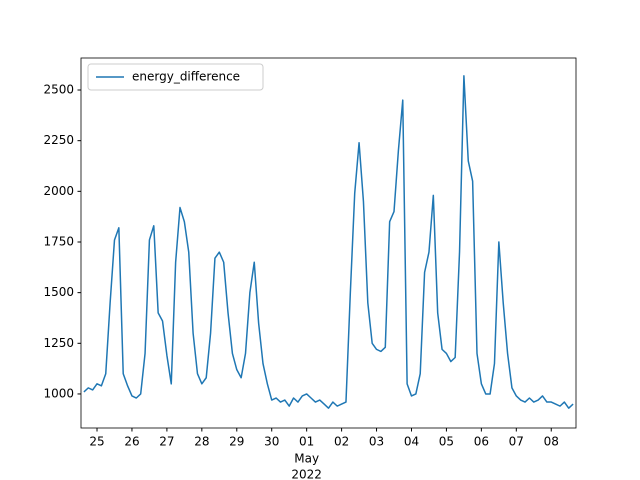  Describe the element at coordinates (341, 442) in the screenshot. I see `x-tick-label: 02` at that location.